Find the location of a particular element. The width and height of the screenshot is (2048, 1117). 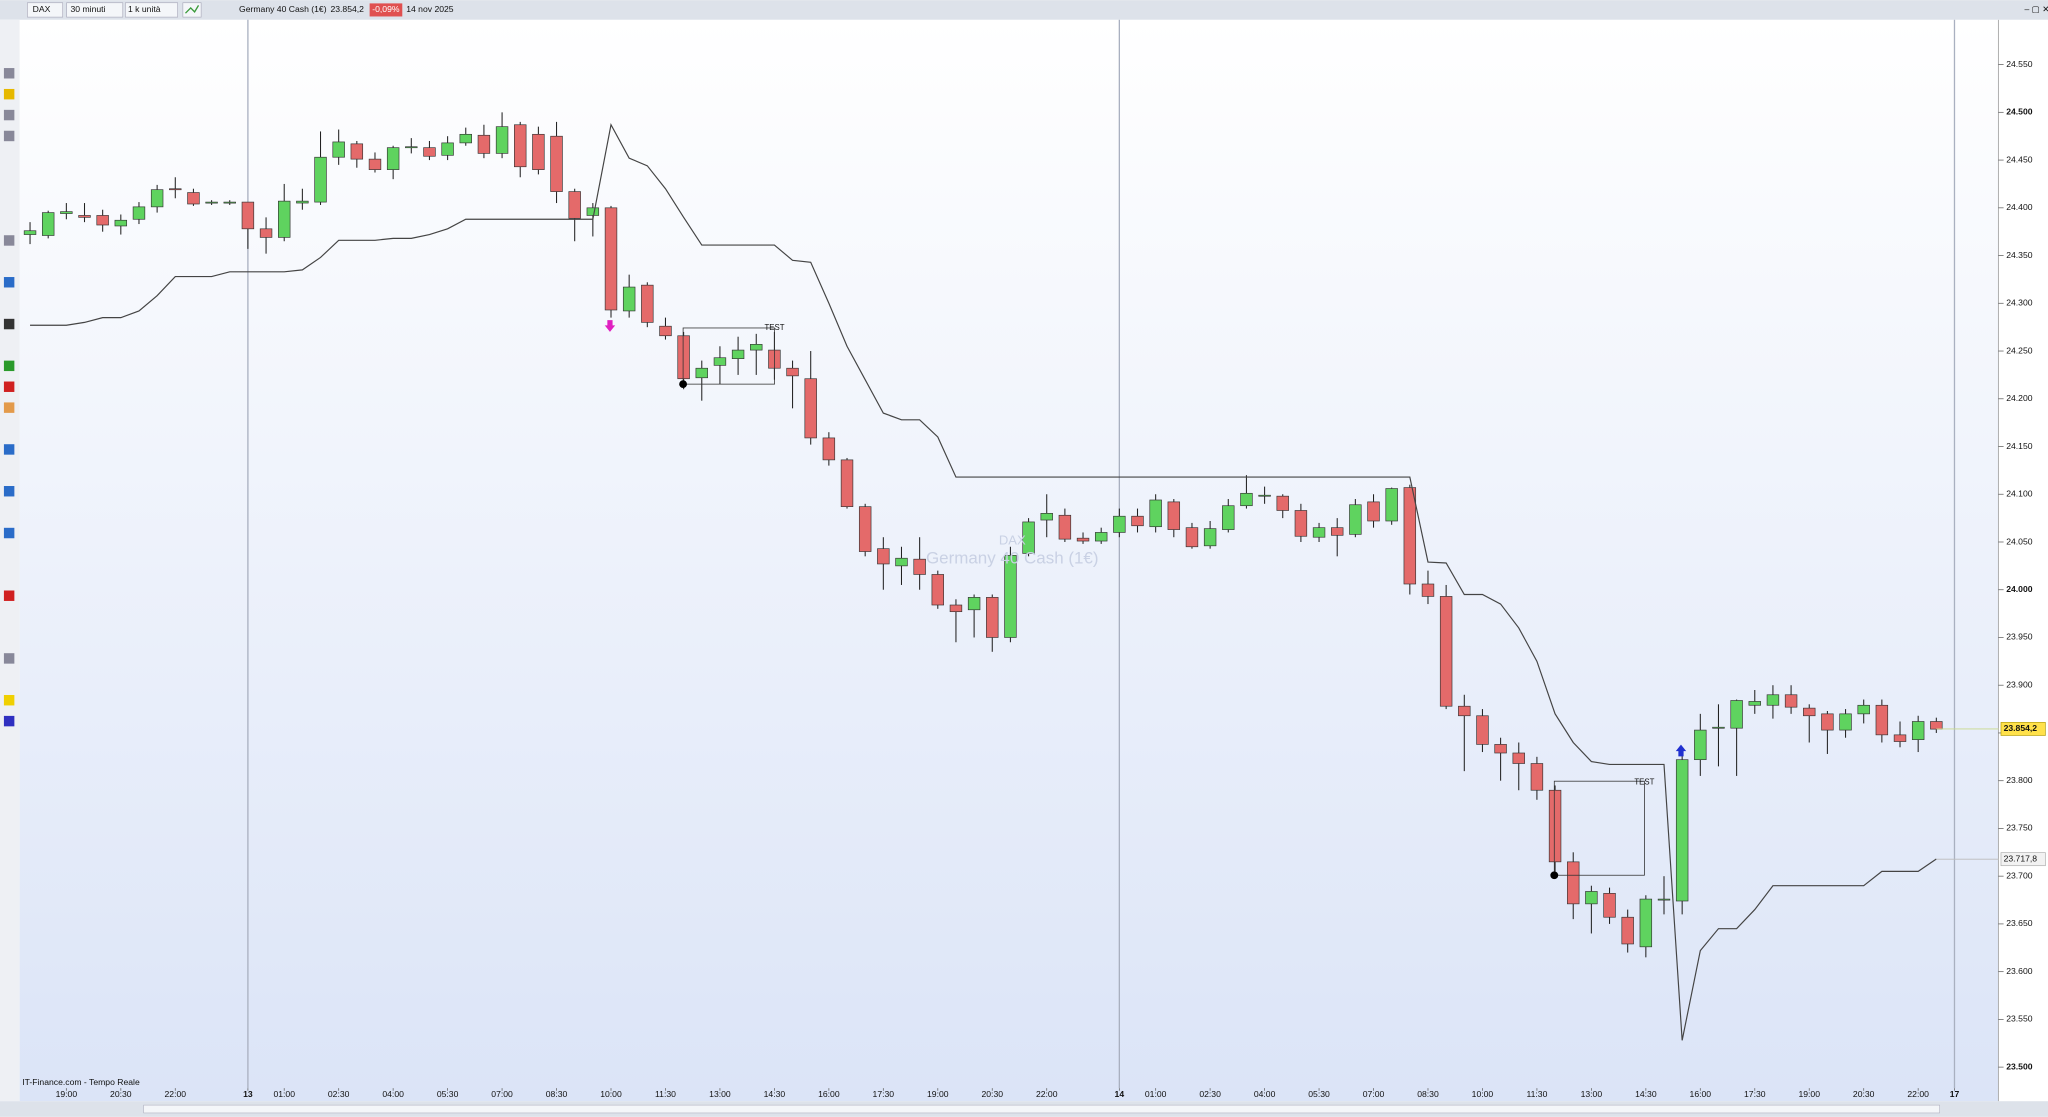

size-dropdown is located at coordinates (151, 10).